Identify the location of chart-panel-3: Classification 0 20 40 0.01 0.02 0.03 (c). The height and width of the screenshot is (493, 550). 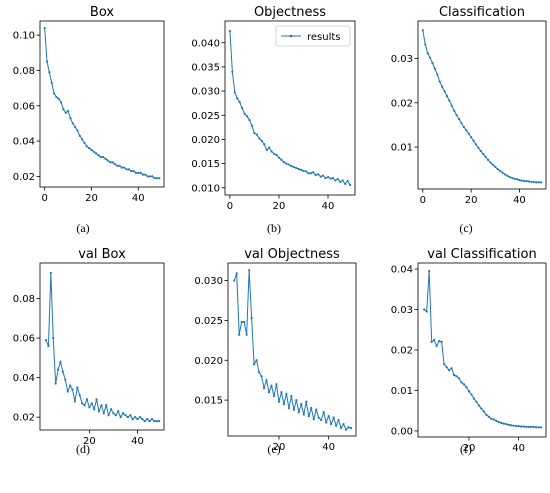
(469, 120).